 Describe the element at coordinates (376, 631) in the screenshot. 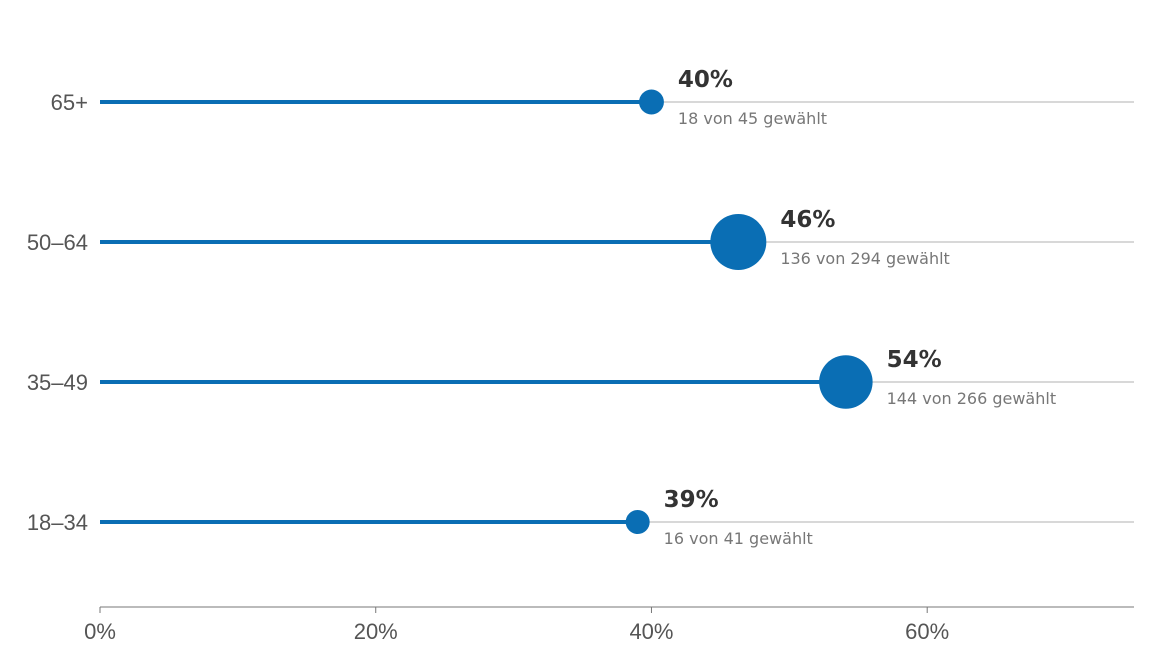

I see `x-tick-label: 20%` at that location.